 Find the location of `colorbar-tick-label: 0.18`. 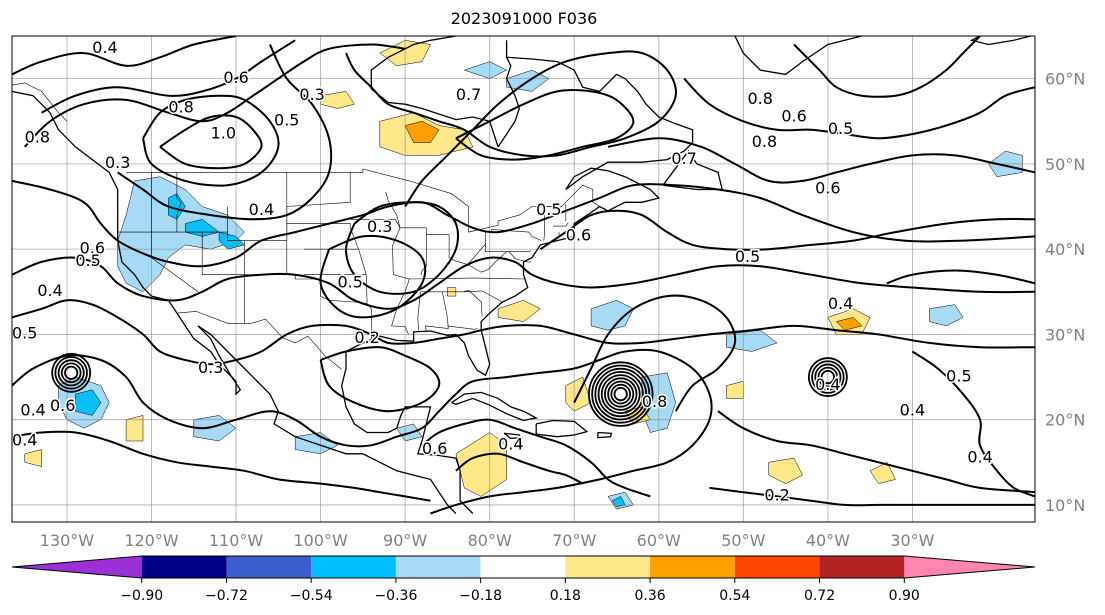

colorbar-tick-label: 0.18 is located at coordinates (565, 596).